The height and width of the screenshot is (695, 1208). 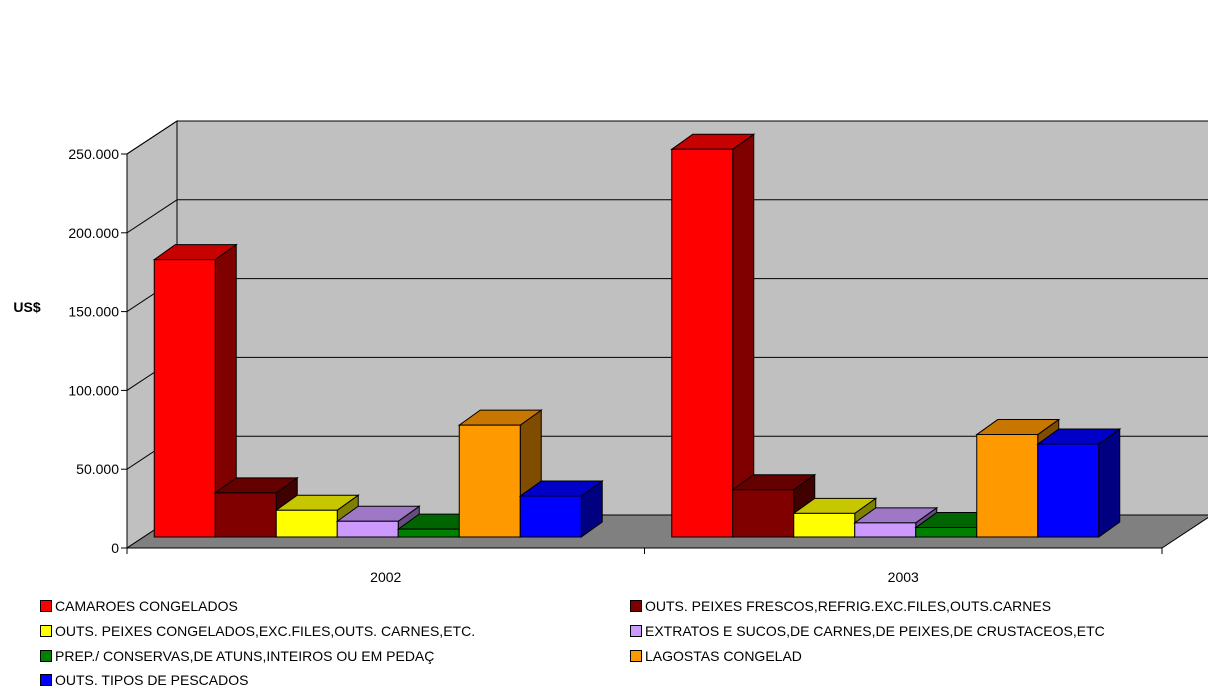 What do you see at coordinates (489, 481) in the screenshot?
I see `bar-2002-6-front` at bounding box center [489, 481].